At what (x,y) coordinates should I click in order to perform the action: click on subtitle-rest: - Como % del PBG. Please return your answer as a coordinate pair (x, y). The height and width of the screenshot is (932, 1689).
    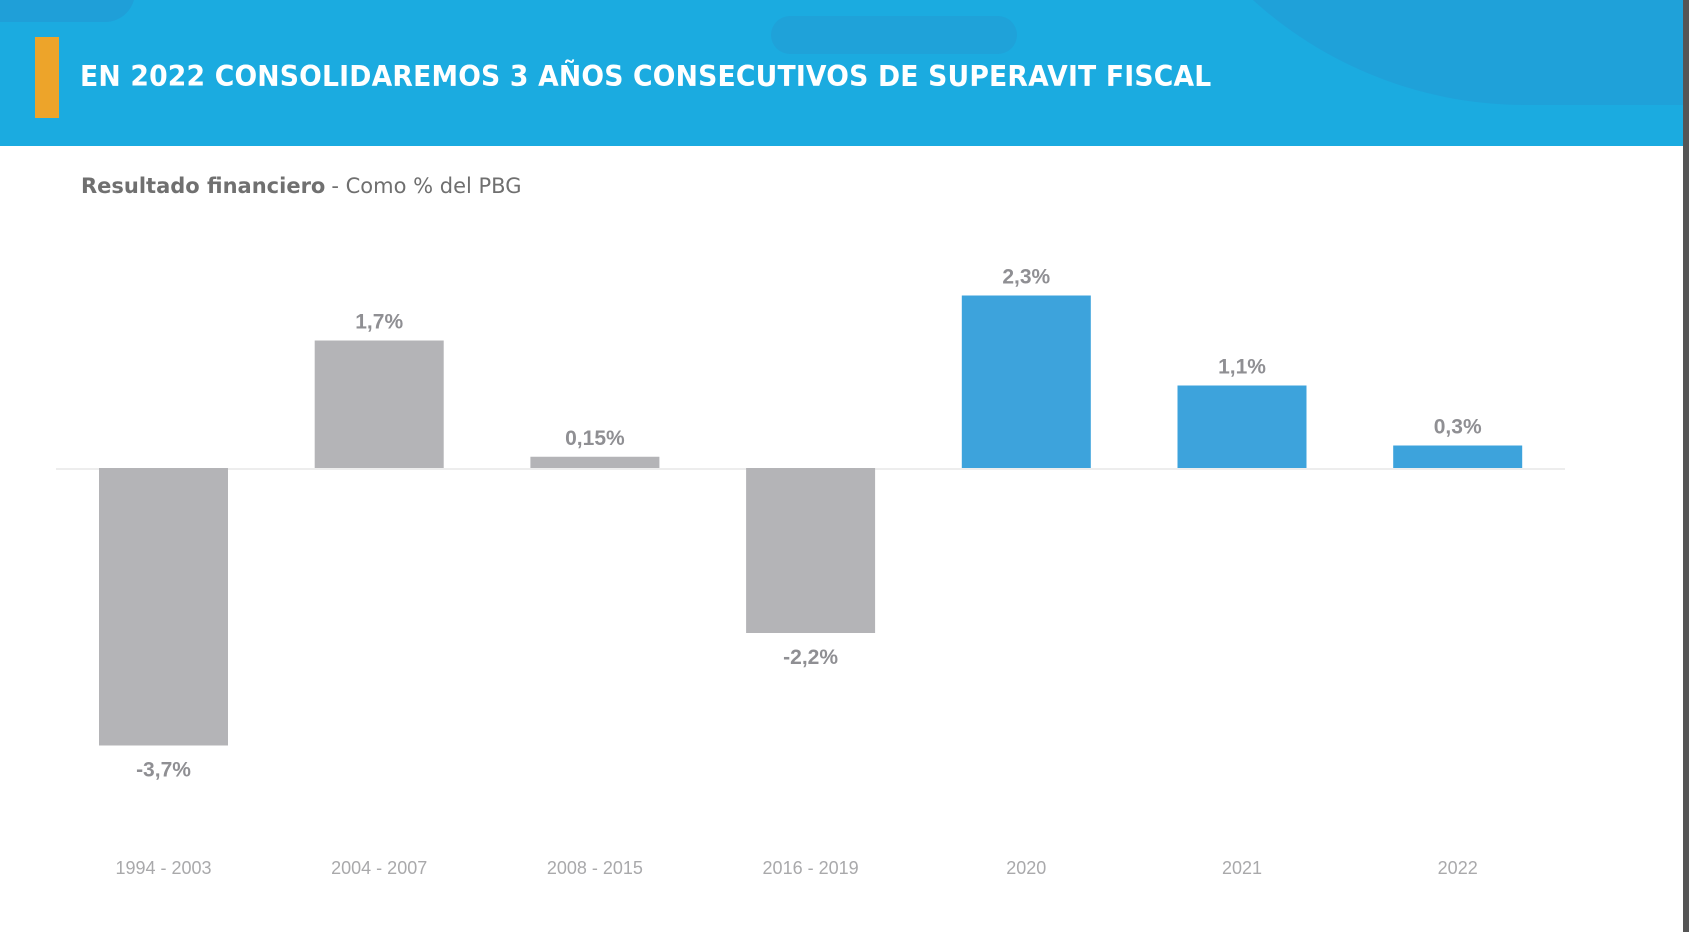
    Looking at the image, I should click on (426, 186).